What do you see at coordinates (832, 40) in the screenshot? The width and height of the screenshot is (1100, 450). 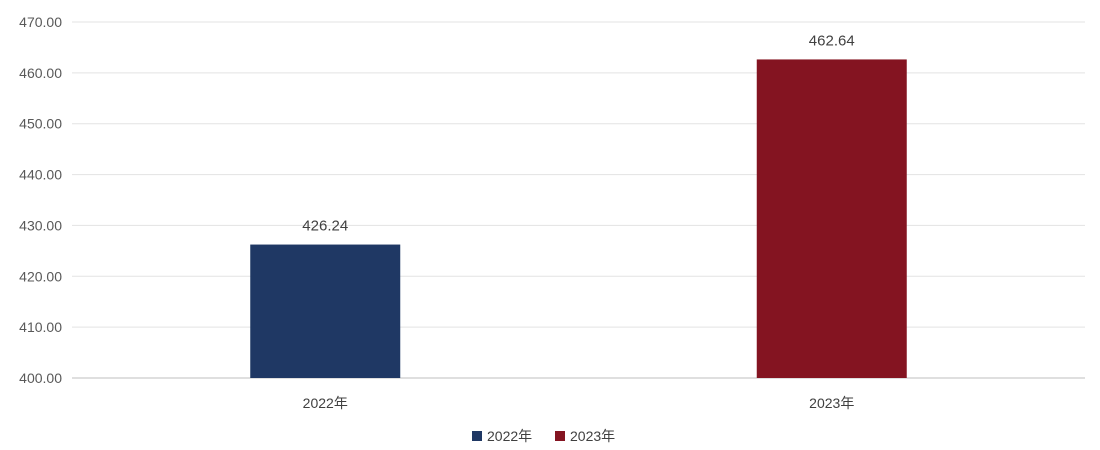 I see `data-label: 462.64` at bounding box center [832, 40].